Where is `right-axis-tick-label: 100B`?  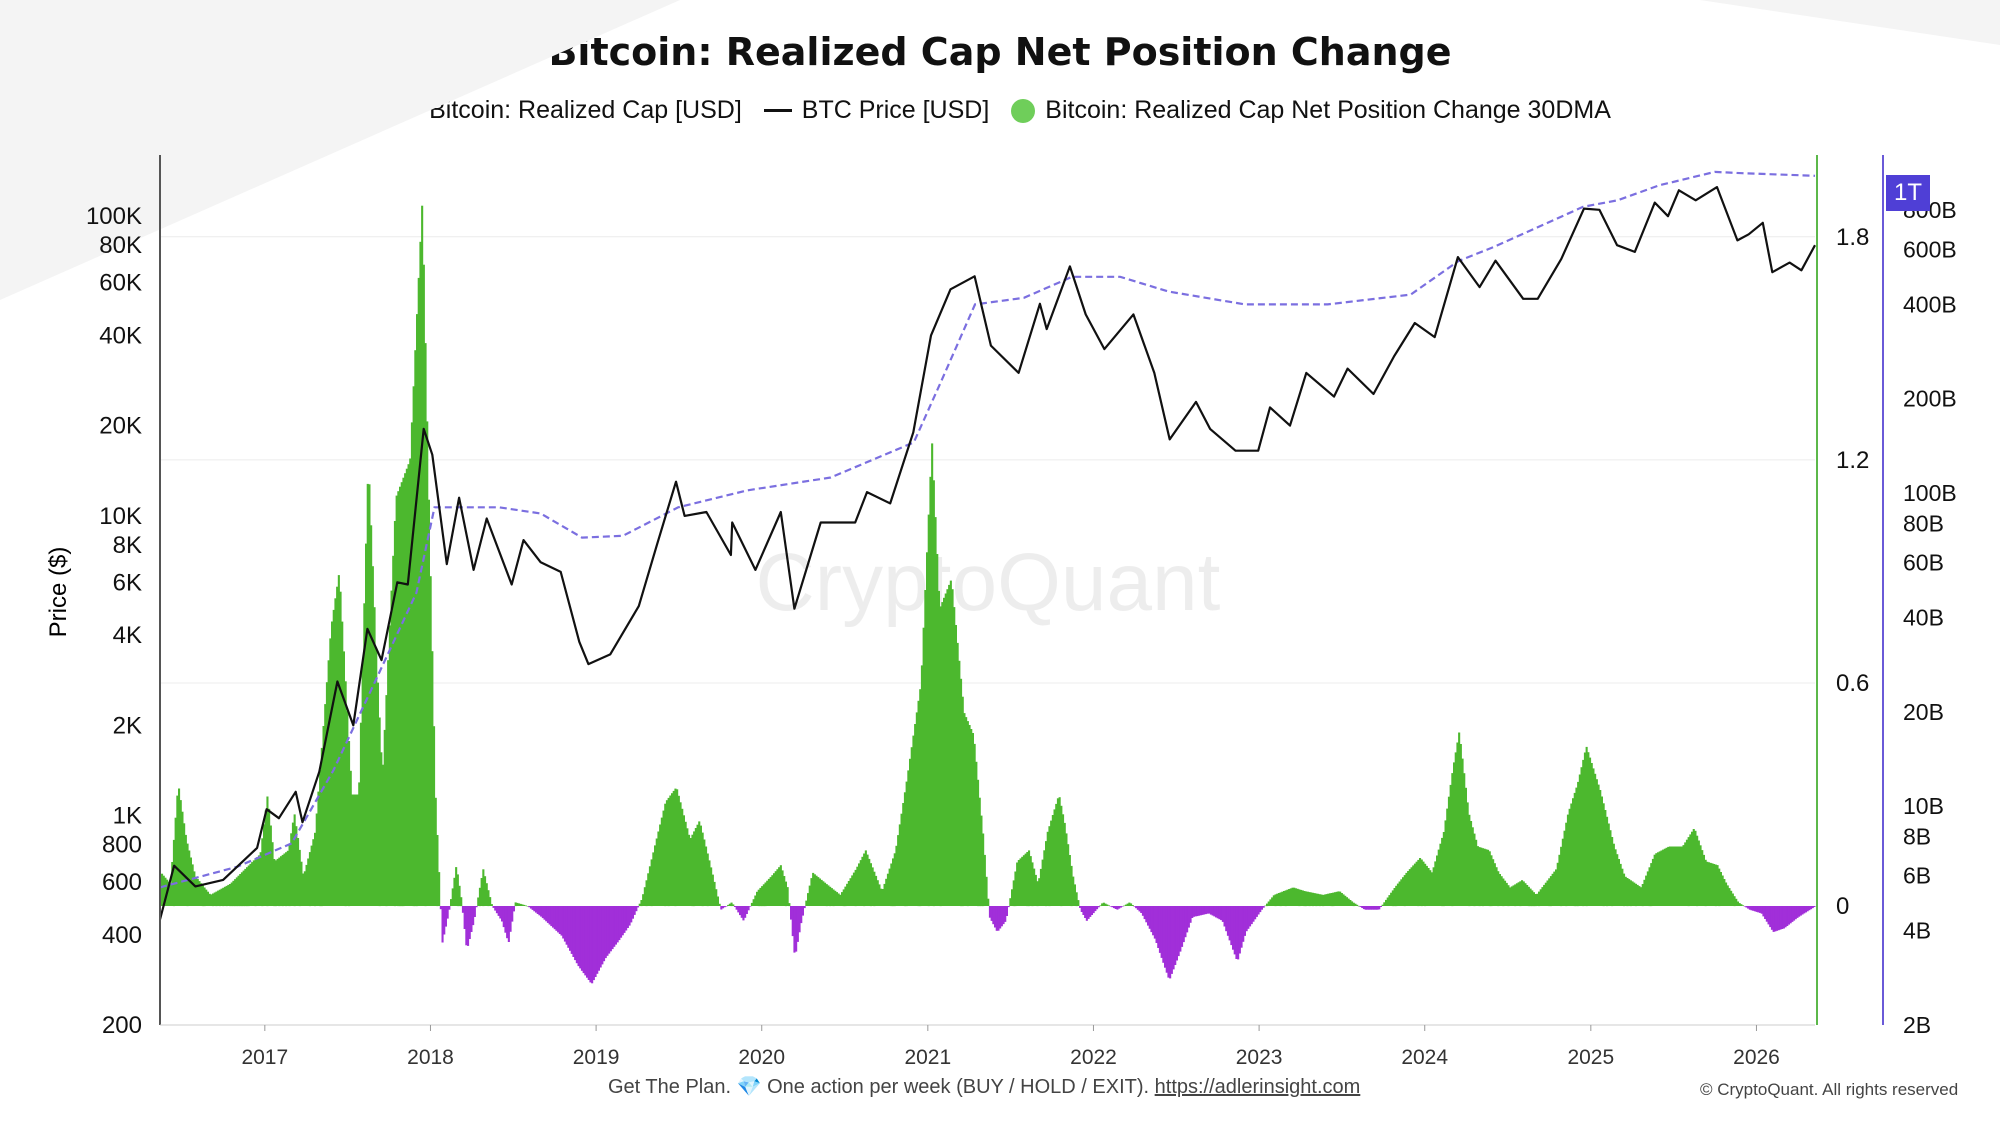 right-axis-tick-label: 100B is located at coordinates (1930, 493).